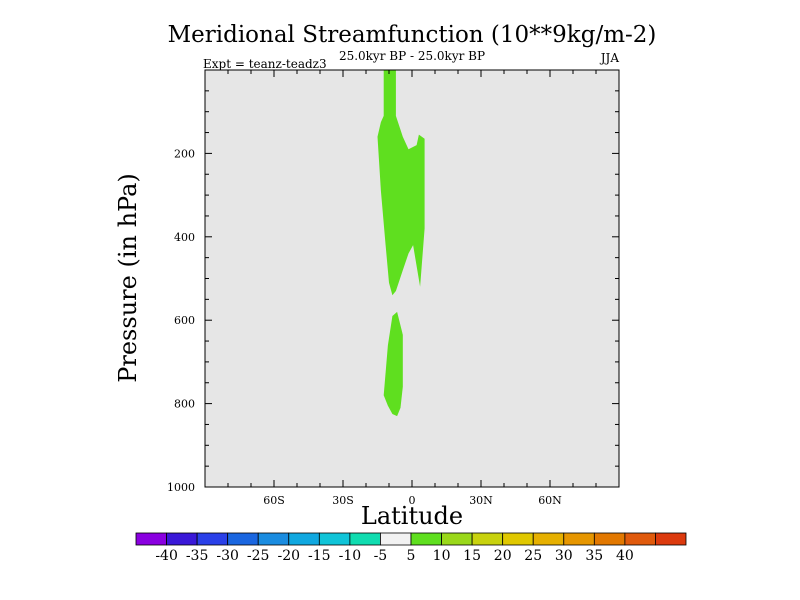 Image resolution: width=800 pixels, height=600 pixels. I want to click on colorbar-labels: -40 -35 -30 -25 -20 -15 -10 -5 5 10 15 20 25 30 35 40, so click(394, 556).